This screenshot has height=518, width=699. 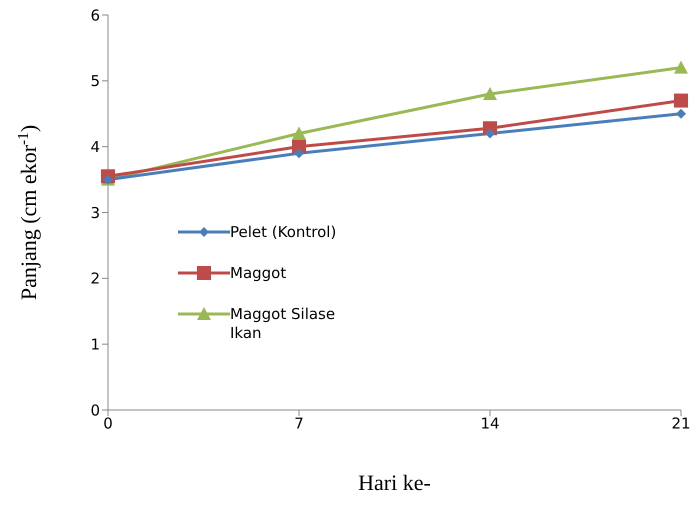 What do you see at coordinates (108, 423) in the screenshot?
I see `x-tick-label: 0` at bounding box center [108, 423].